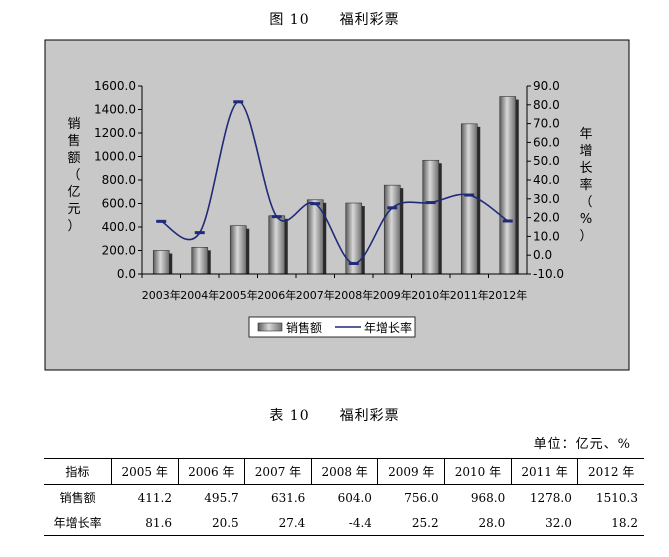 The height and width of the screenshot is (557, 669). What do you see at coordinates (78, 523) in the screenshot?
I see `table-cell: 年增长率` at bounding box center [78, 523].